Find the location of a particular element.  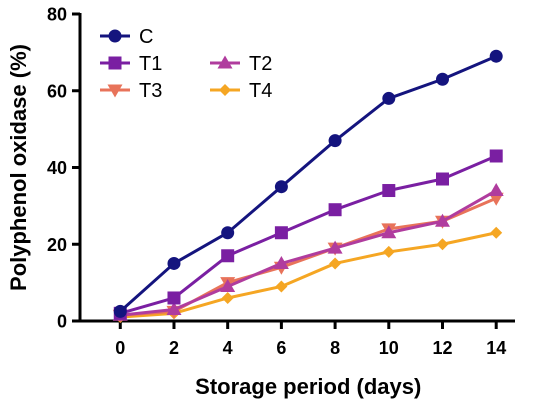

y-tick-label: 0 is located at coordinates (62, 322).